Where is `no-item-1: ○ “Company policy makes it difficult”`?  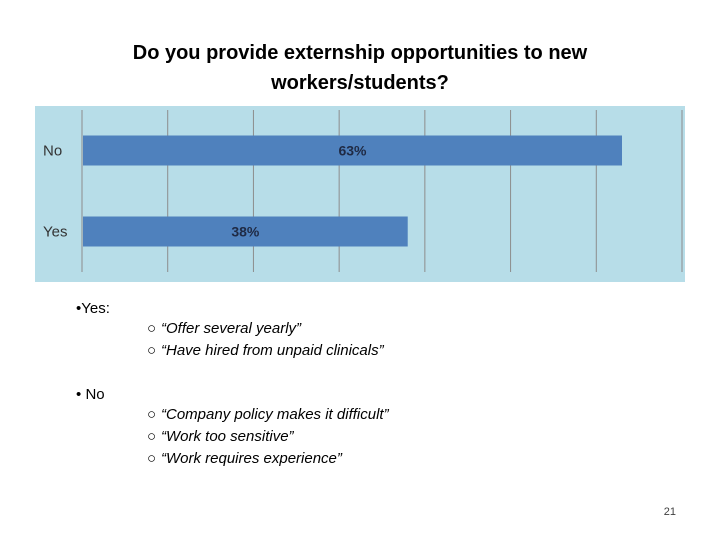 no-item-1: ○ “Company policy makes it difficult” is located at coordinates (268, 415).